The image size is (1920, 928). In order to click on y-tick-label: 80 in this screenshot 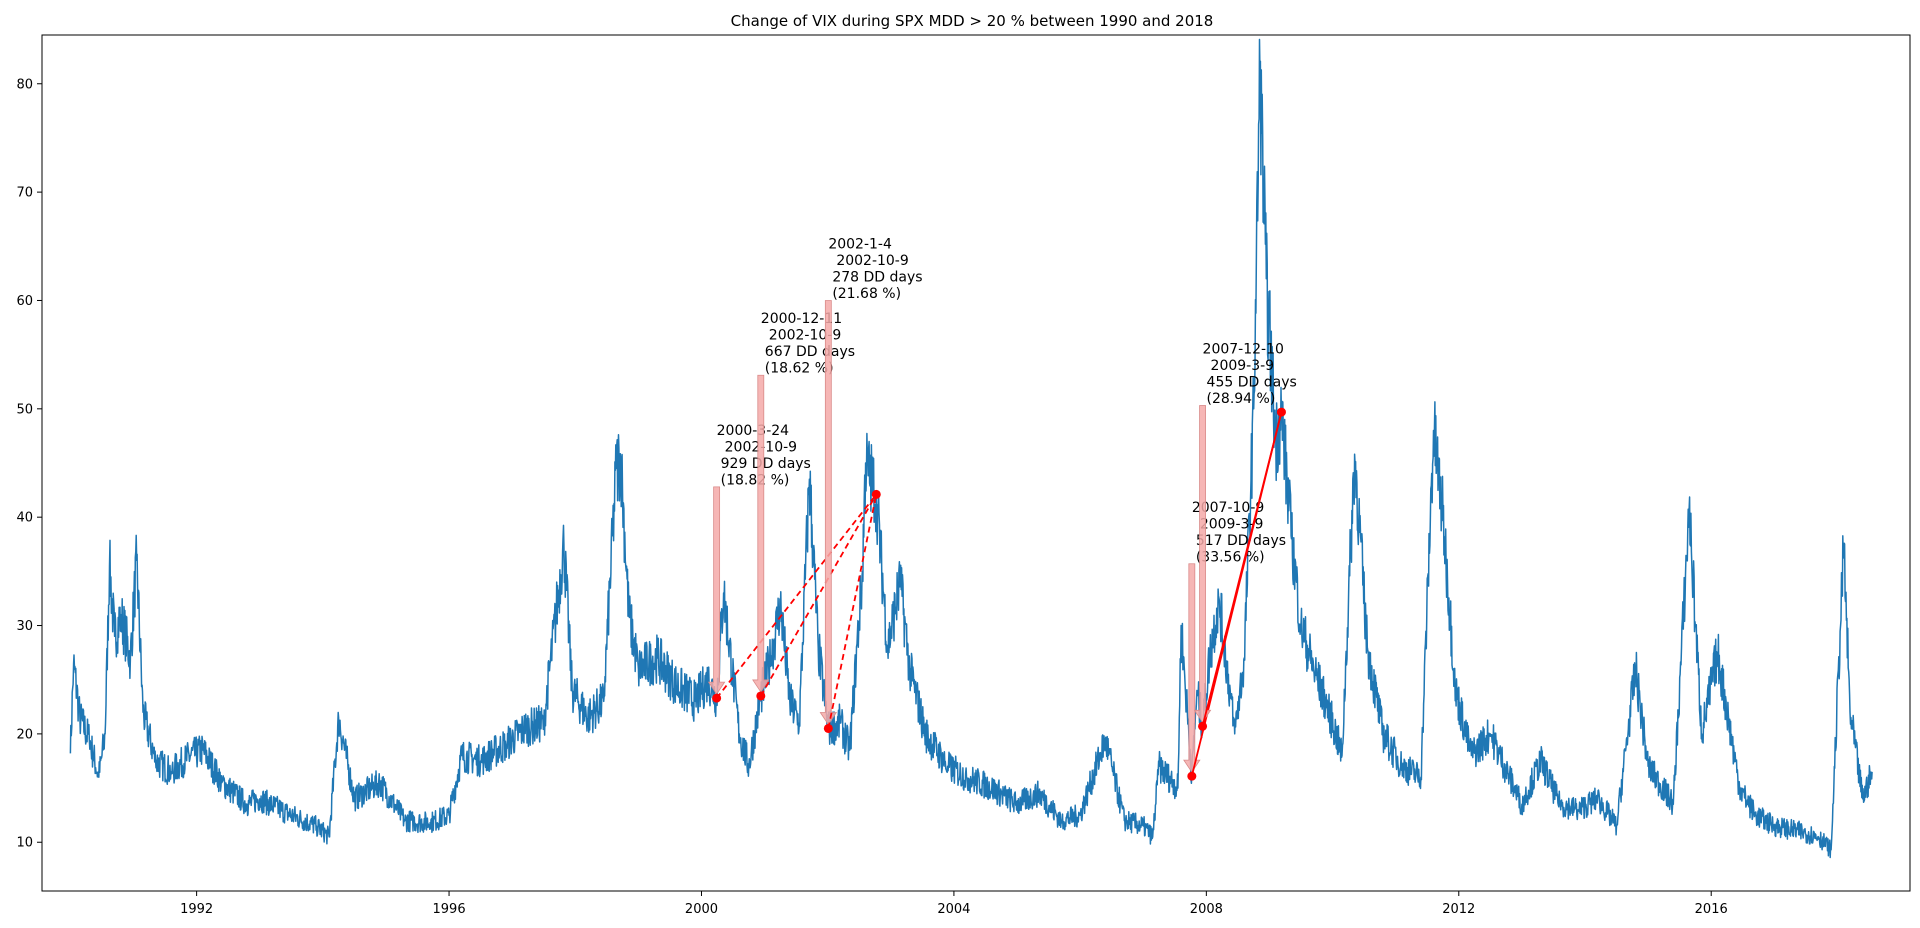, I will do `click(24, 84)`.